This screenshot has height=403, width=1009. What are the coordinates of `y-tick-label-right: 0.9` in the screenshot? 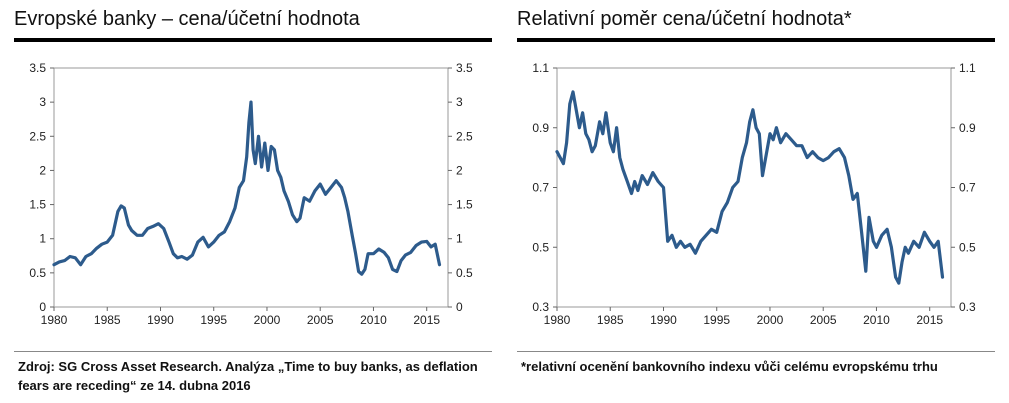 It's located at (967, 128).